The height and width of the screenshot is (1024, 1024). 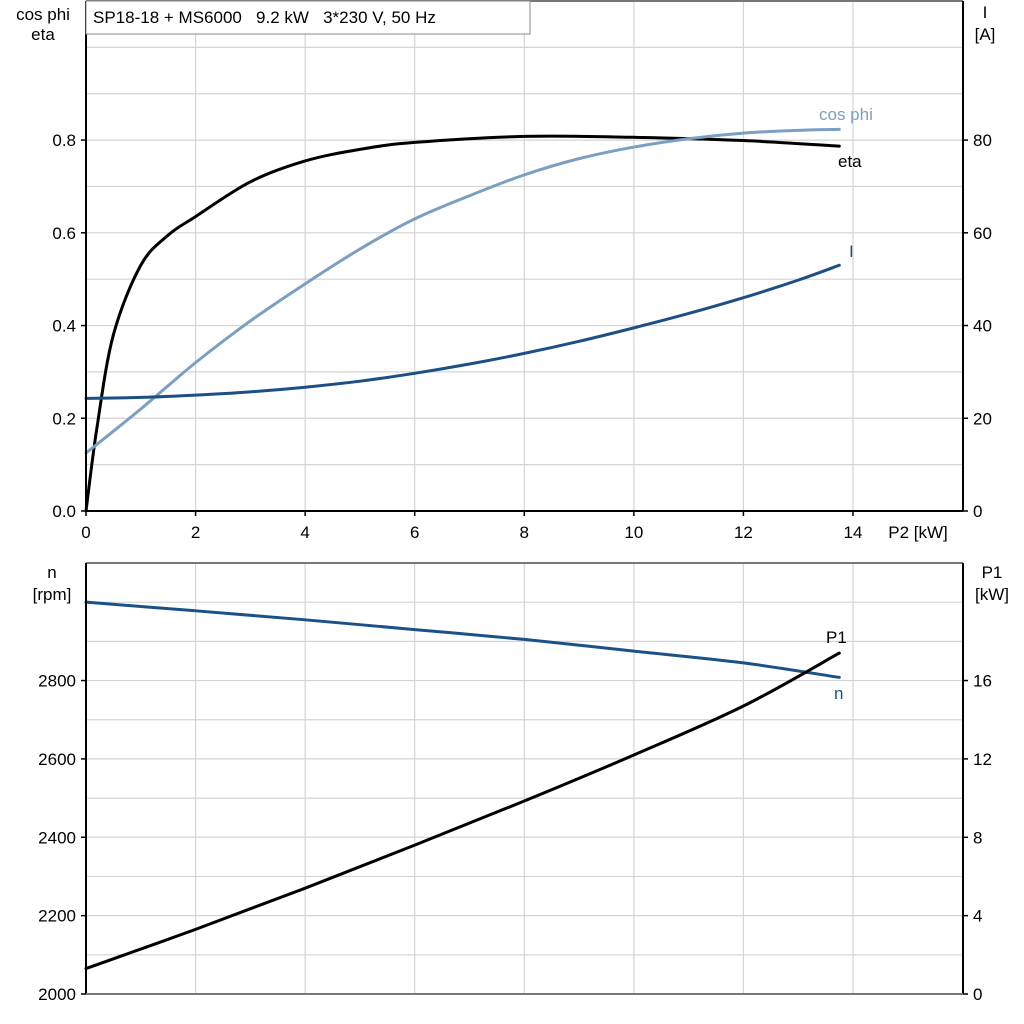 I want to click on left-tick-label: 2200, so click(x=57, y=916).